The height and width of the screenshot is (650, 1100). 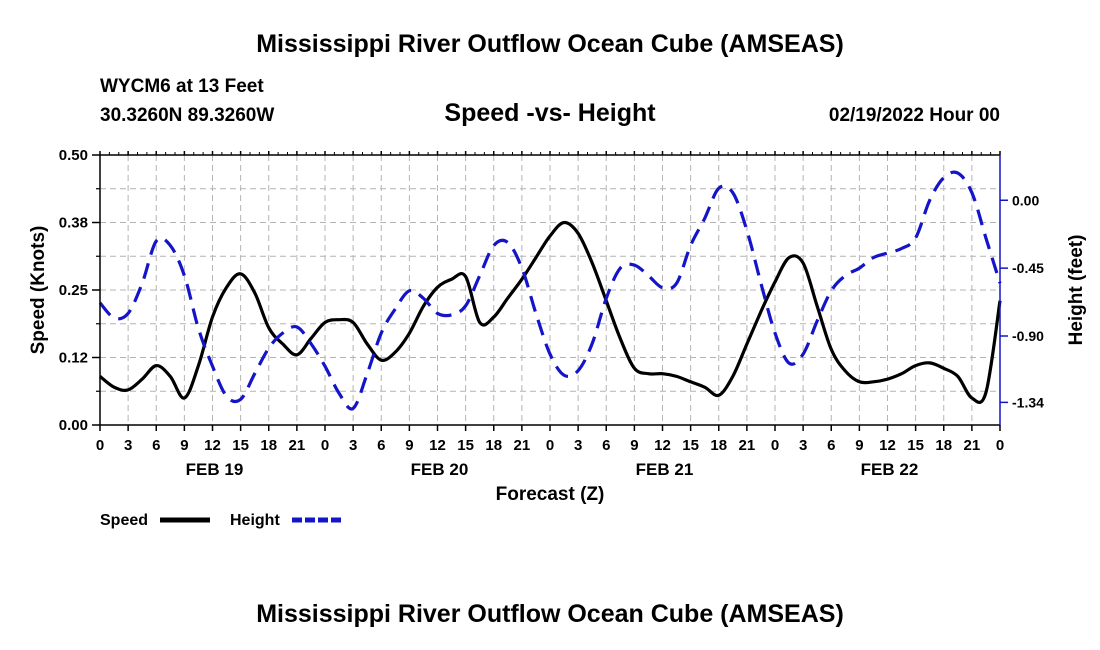 I want to click on station-coordinates: 30.3260N 89.3260W, so click(x=187, y=115).